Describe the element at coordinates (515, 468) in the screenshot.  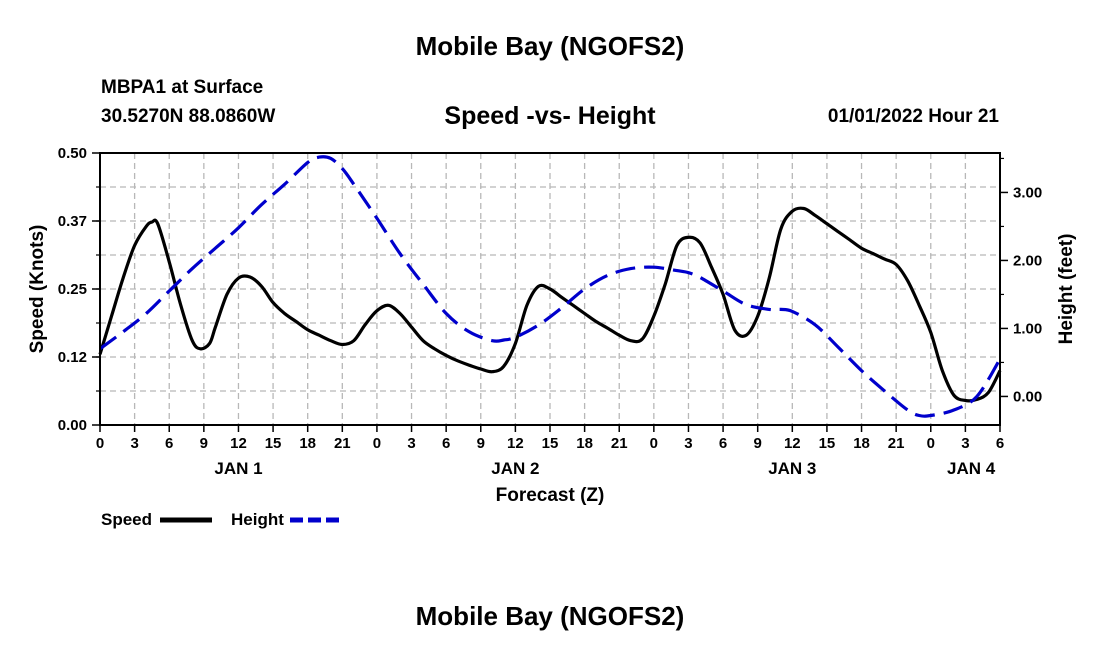
I see `date-label: JAN 2` at that location.